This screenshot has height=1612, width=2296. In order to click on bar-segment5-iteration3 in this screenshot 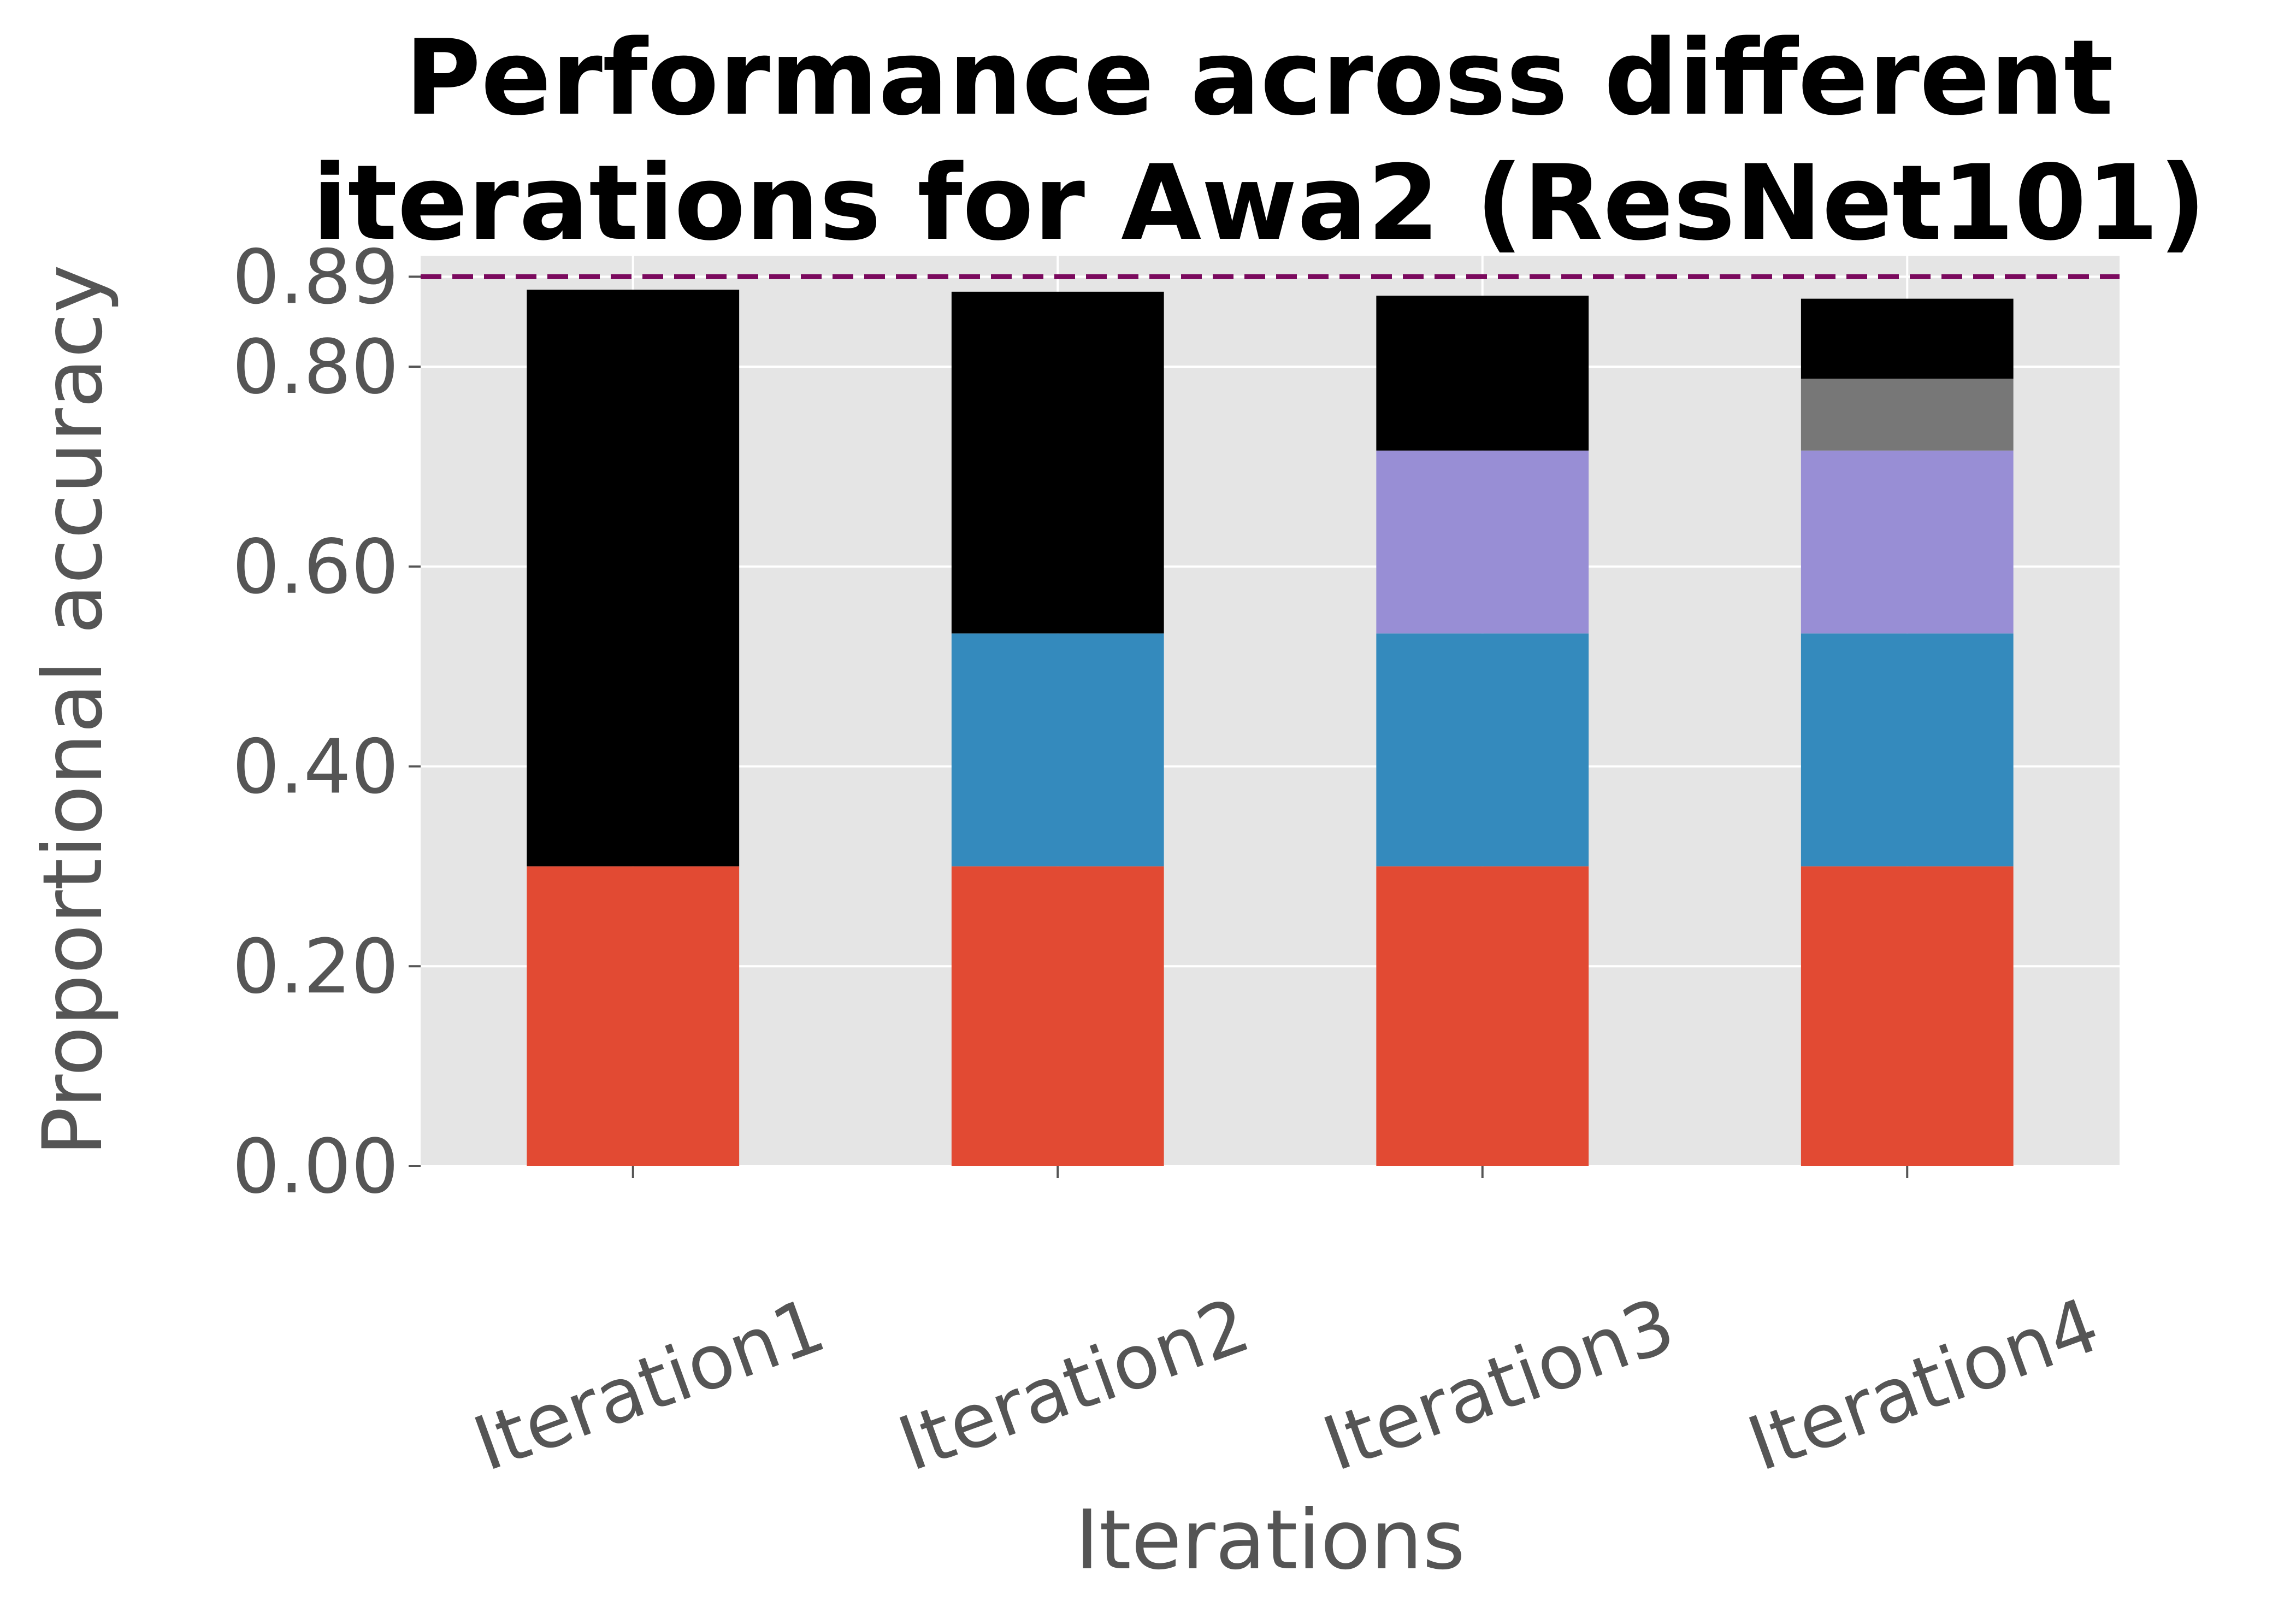, I will do `click(1483, 373)`.